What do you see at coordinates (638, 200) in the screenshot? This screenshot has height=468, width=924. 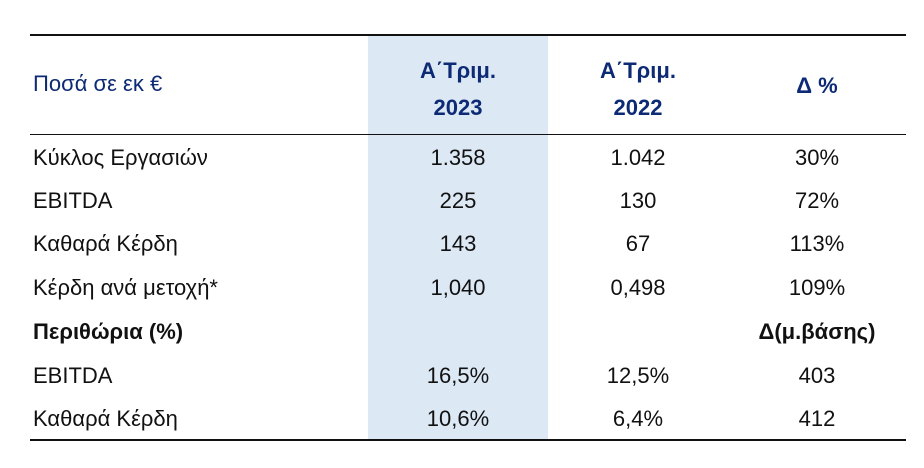 I see `row-ebitda-2022: 130` at bounding box center [638, 200].